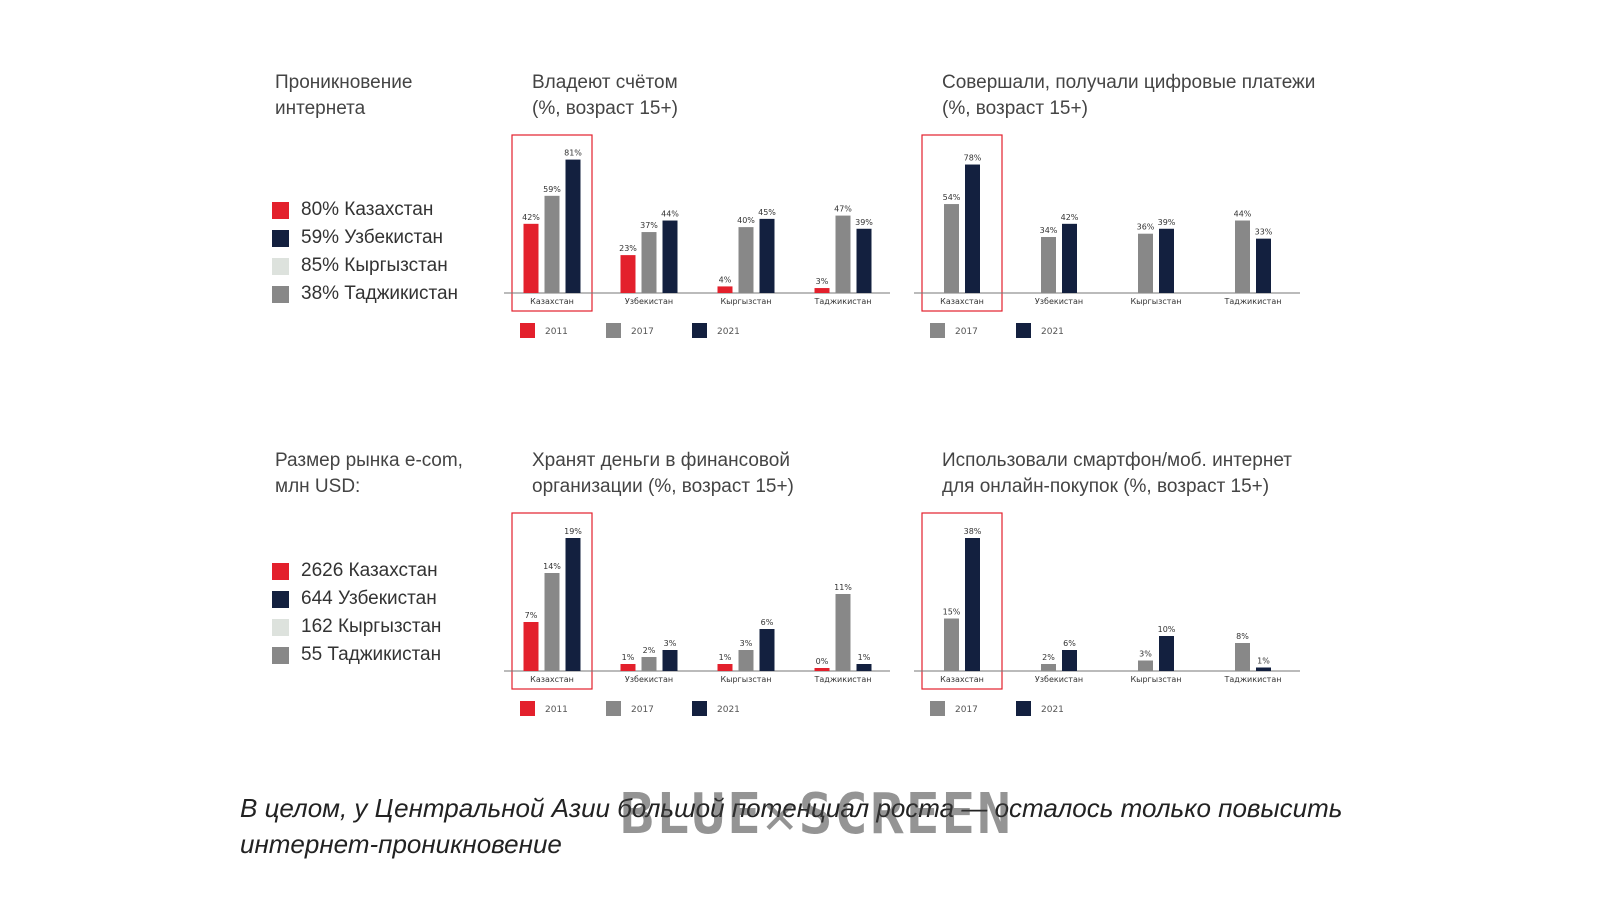 Image resolution: width=1600 pixels, height=900 pixels. Describe the element at coordinates (552, 189) in the screenshot. I see `bar-value-label: 59%` at that location.